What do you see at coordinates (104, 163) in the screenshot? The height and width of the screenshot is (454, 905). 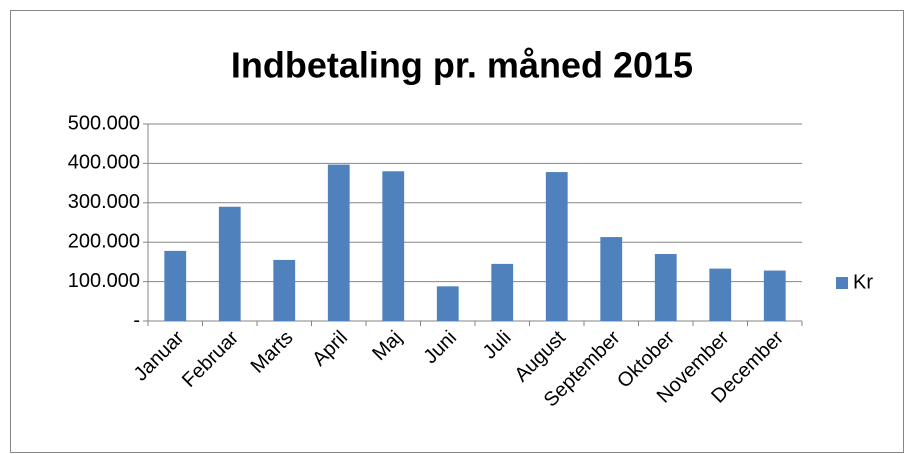 I see `y-tick-label: 400.000` at bounding box center [104, 163].